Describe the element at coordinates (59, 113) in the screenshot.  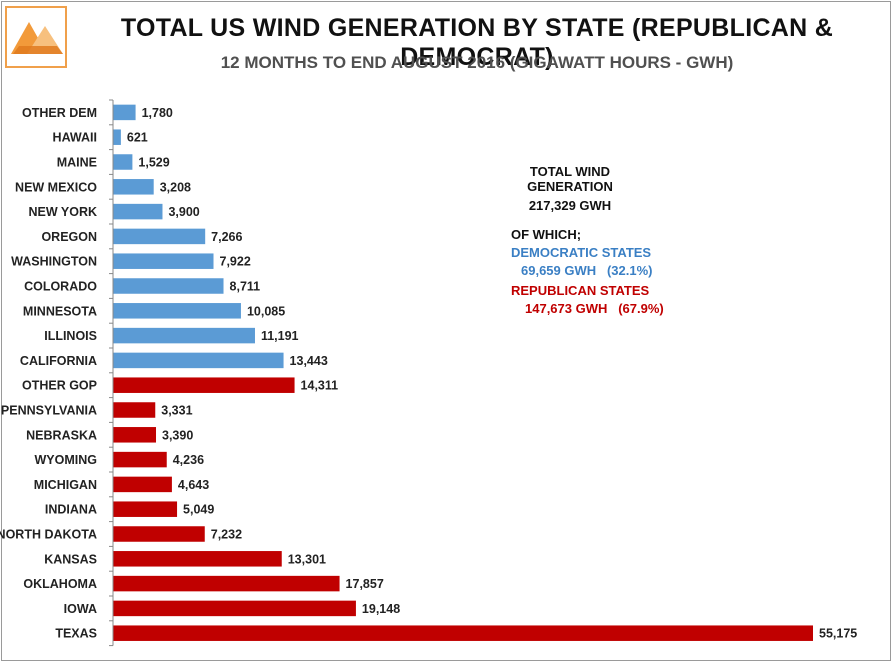
I see `category-label: OTHER DEM` at that location.